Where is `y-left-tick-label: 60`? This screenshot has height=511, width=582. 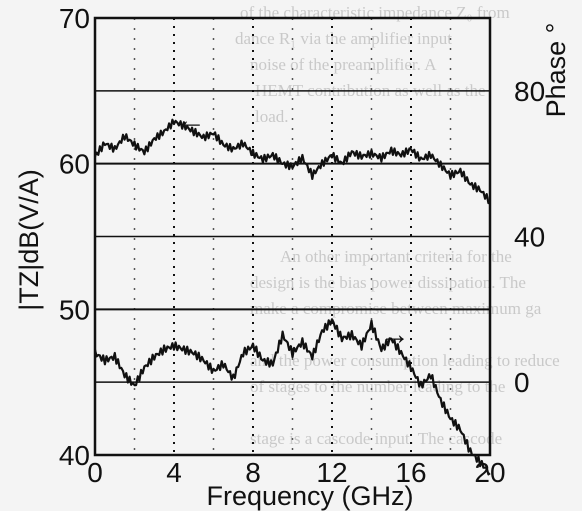
y-left-tick-label: 60 is located at coordinates (74, 164).